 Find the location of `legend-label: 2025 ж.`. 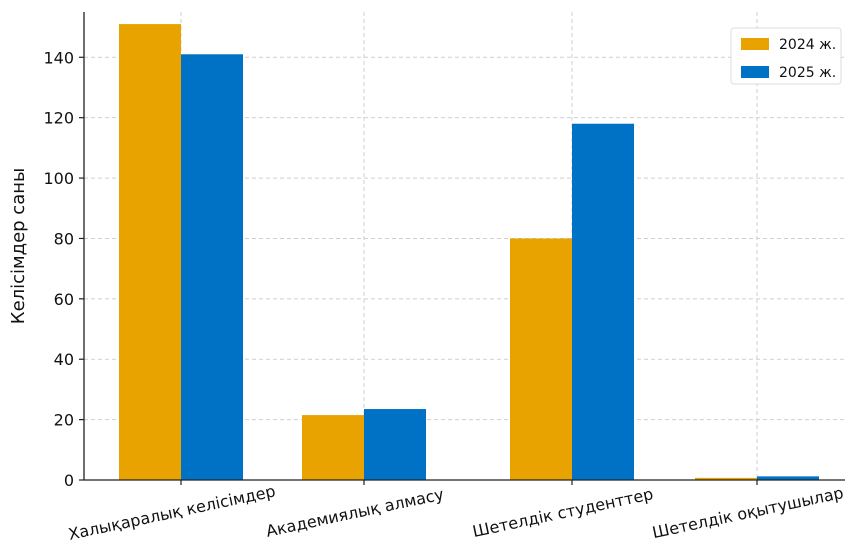

legend-label: 2025 ж. is located at coordinates (807, 73).